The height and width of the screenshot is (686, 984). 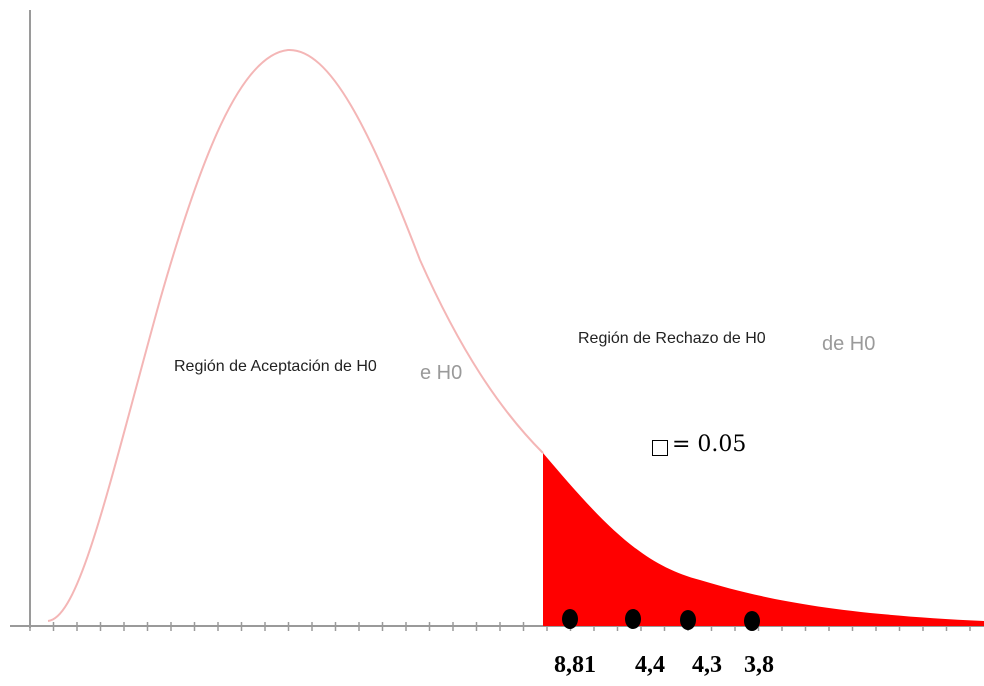 I want to click on acceptance-region-label: Región de Aceptación de H0, so click(x=275, y=366).